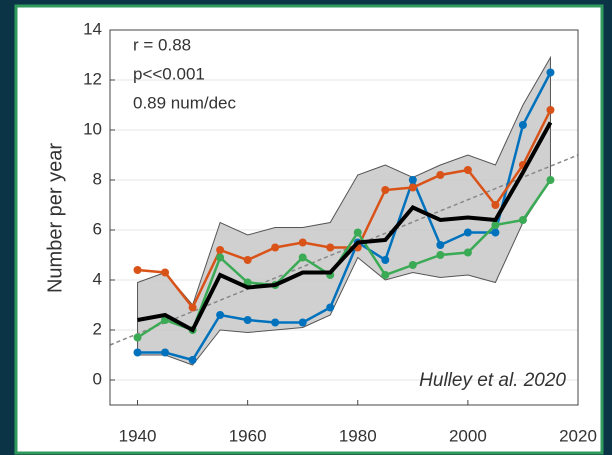 The image size is (612, 455). I want to click on y-tick-label: 8, so click(97, 178).